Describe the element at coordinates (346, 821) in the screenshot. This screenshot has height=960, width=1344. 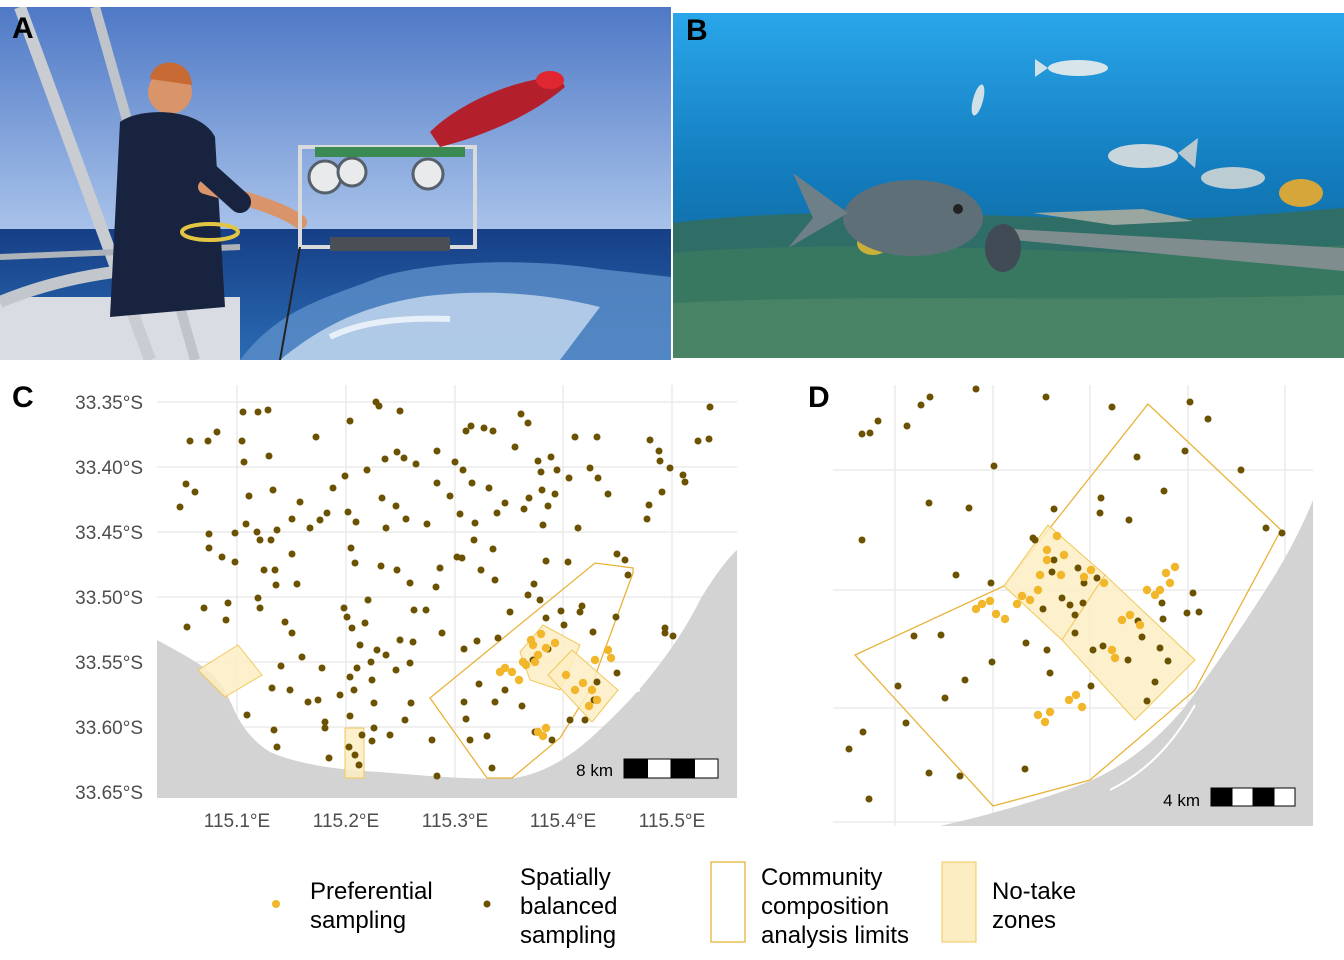
I see `lon-tick: 115.2°E` at that location.